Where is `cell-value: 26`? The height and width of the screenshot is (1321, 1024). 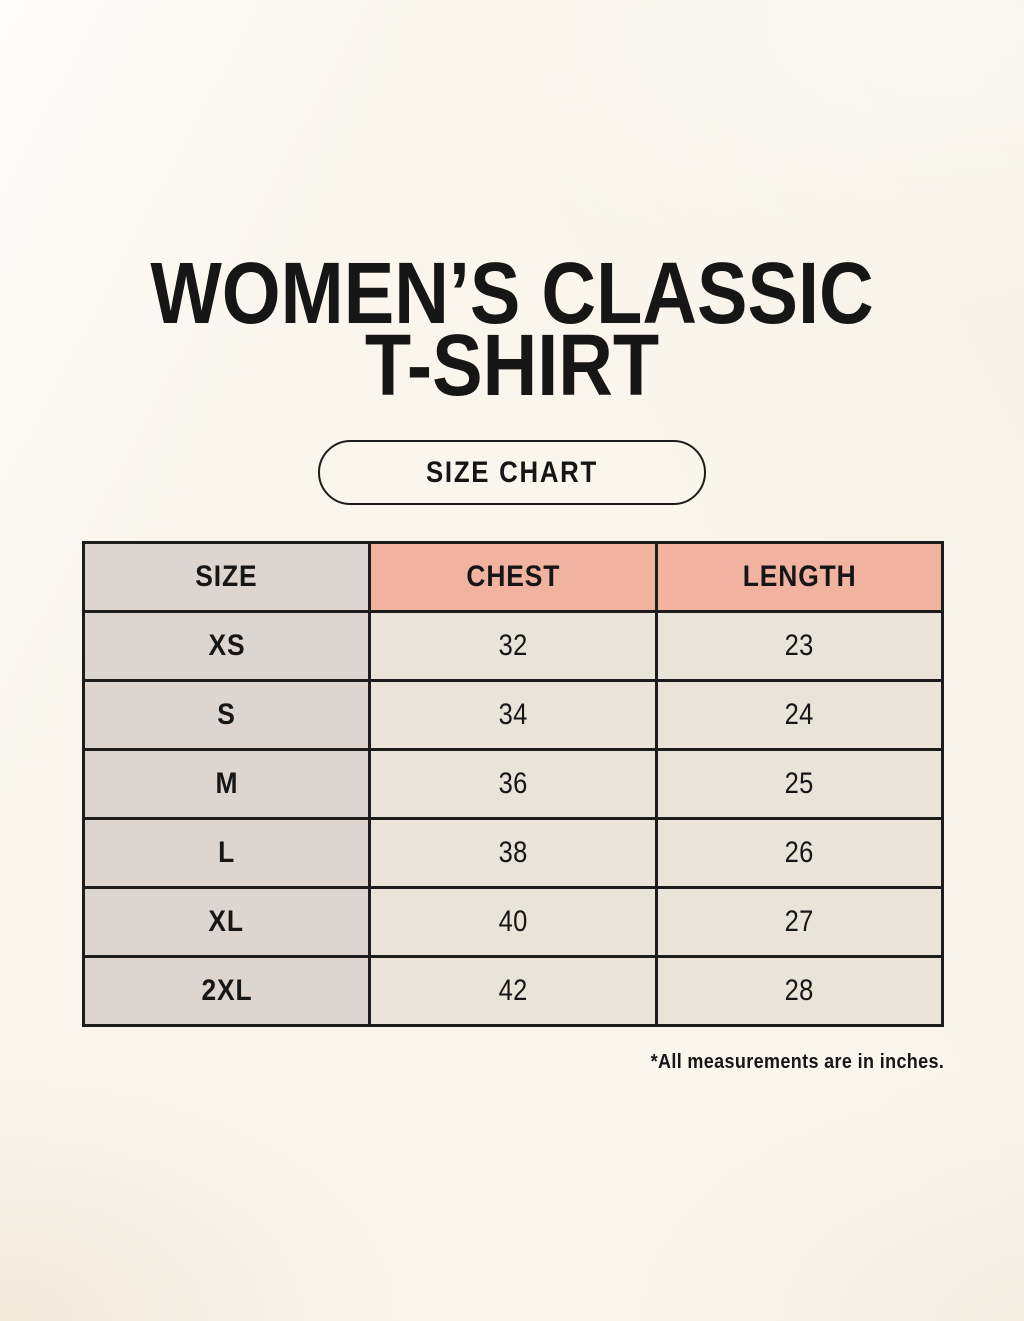 cell-value: 26 is located at coordinates (799, 852).